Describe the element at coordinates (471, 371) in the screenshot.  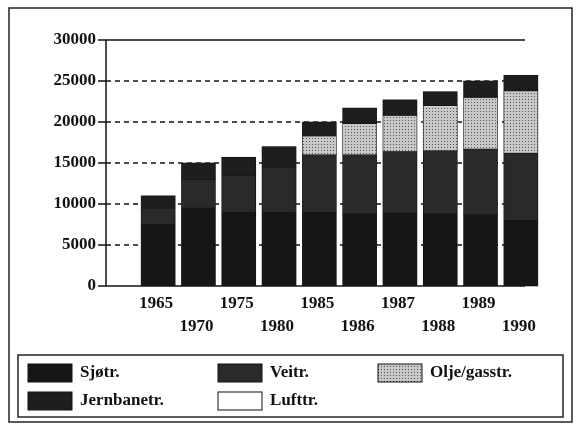
I see `legend-label: Olje/gasstr.` at that location.